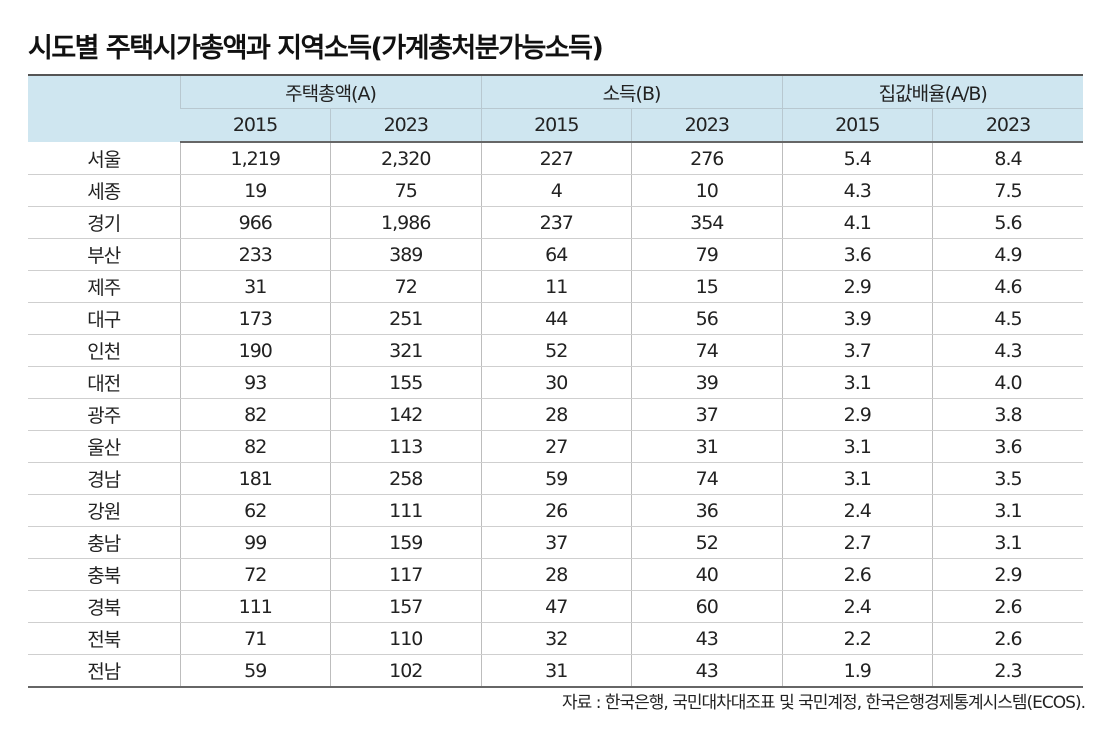 This screenshot has width=1111, height=729. Describe the element at coordinates (405, 542) in the screenshot. I see `value-cell: 159` at that location.